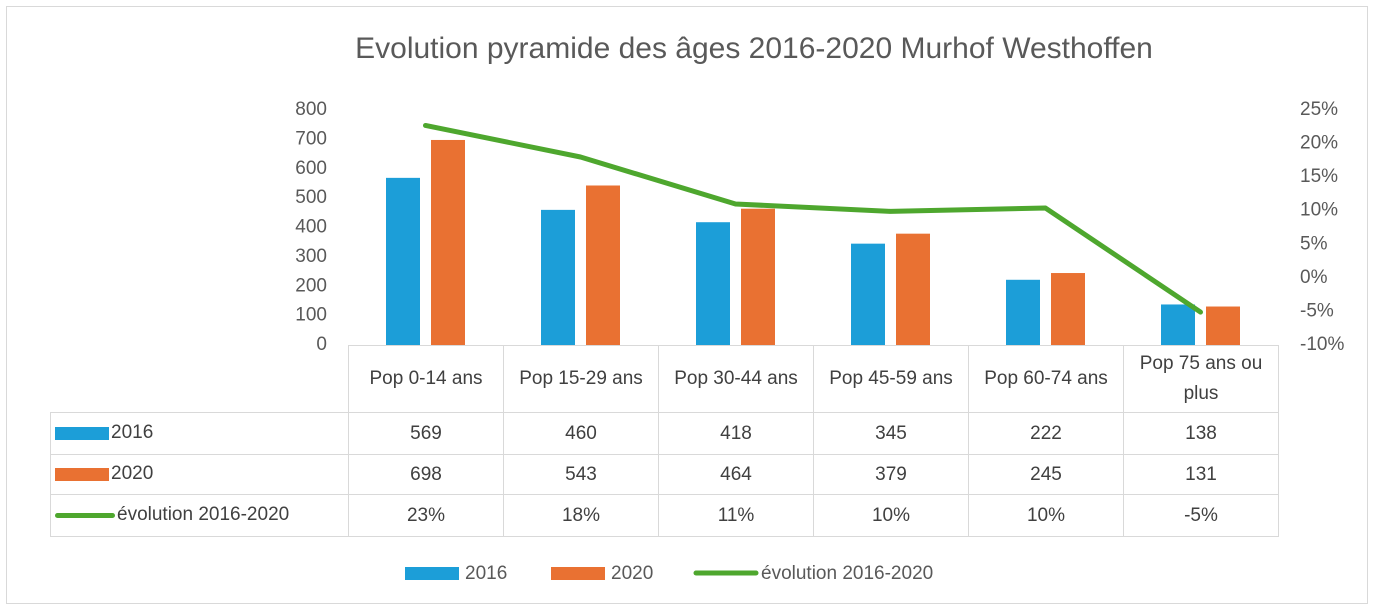  I want to click on series-row: 2016 569 460 418 345 222 138, so click(664, 433).